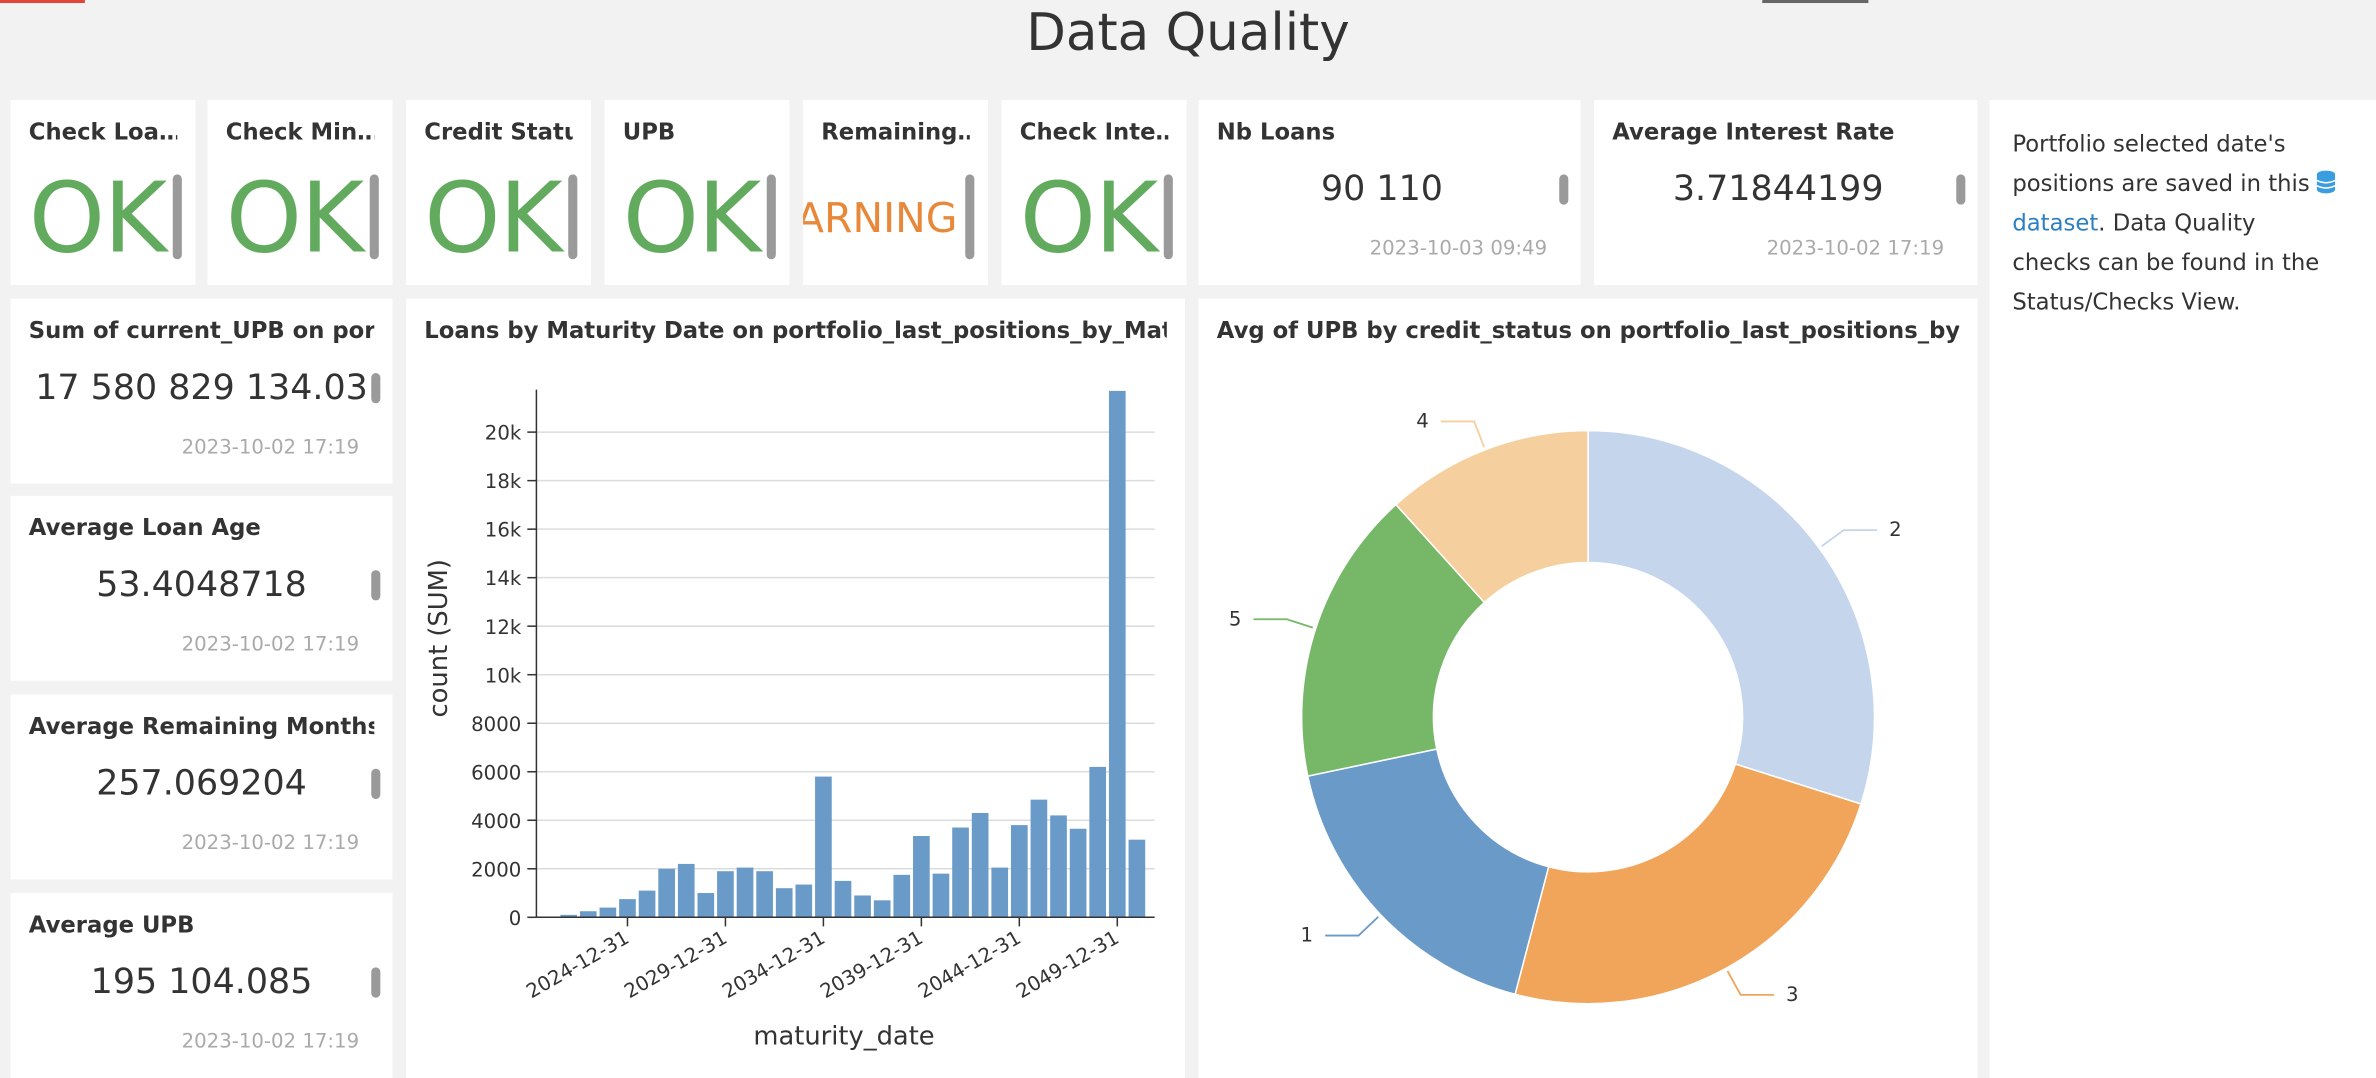  I want to click on y-tick-label: 18k, so click(503, 481).